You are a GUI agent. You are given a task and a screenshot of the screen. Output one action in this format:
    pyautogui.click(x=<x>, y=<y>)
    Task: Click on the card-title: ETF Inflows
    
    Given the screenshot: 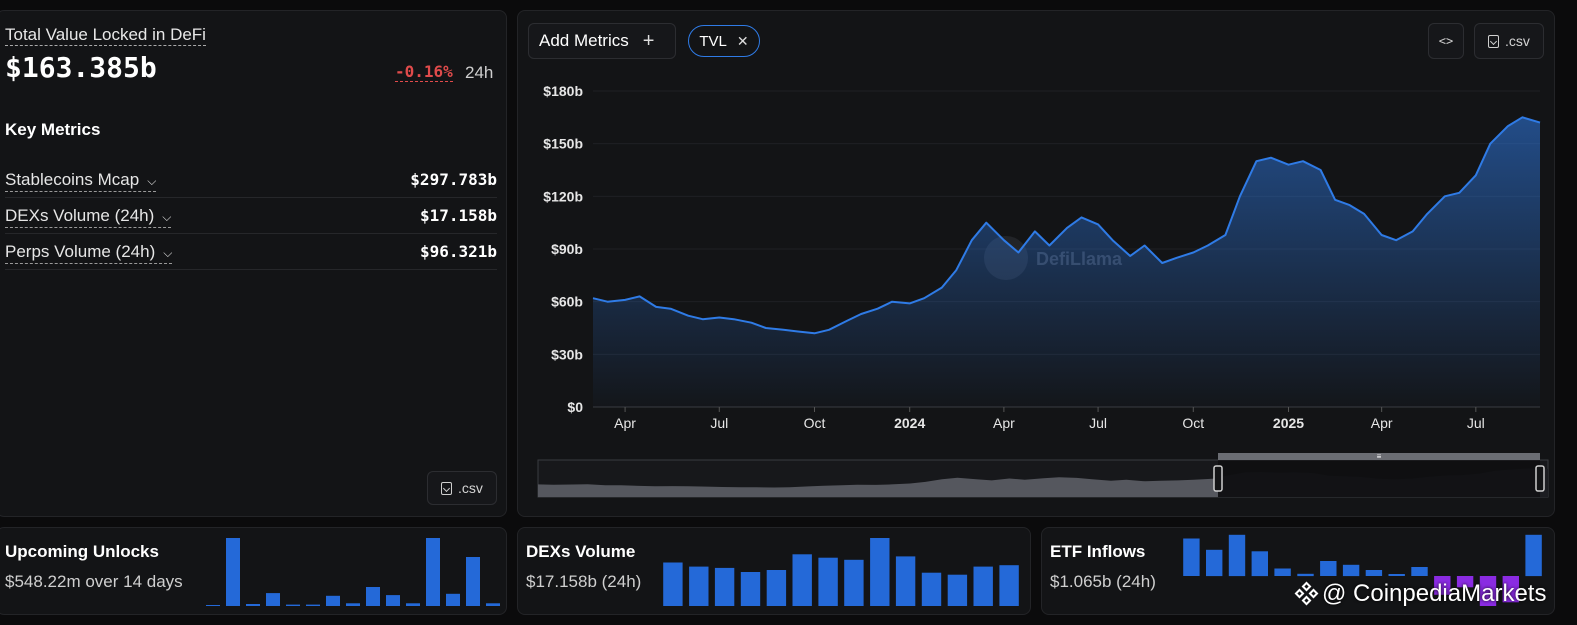 What is the action you would take?
    pyautogui.click(x=1098, y=551)
    